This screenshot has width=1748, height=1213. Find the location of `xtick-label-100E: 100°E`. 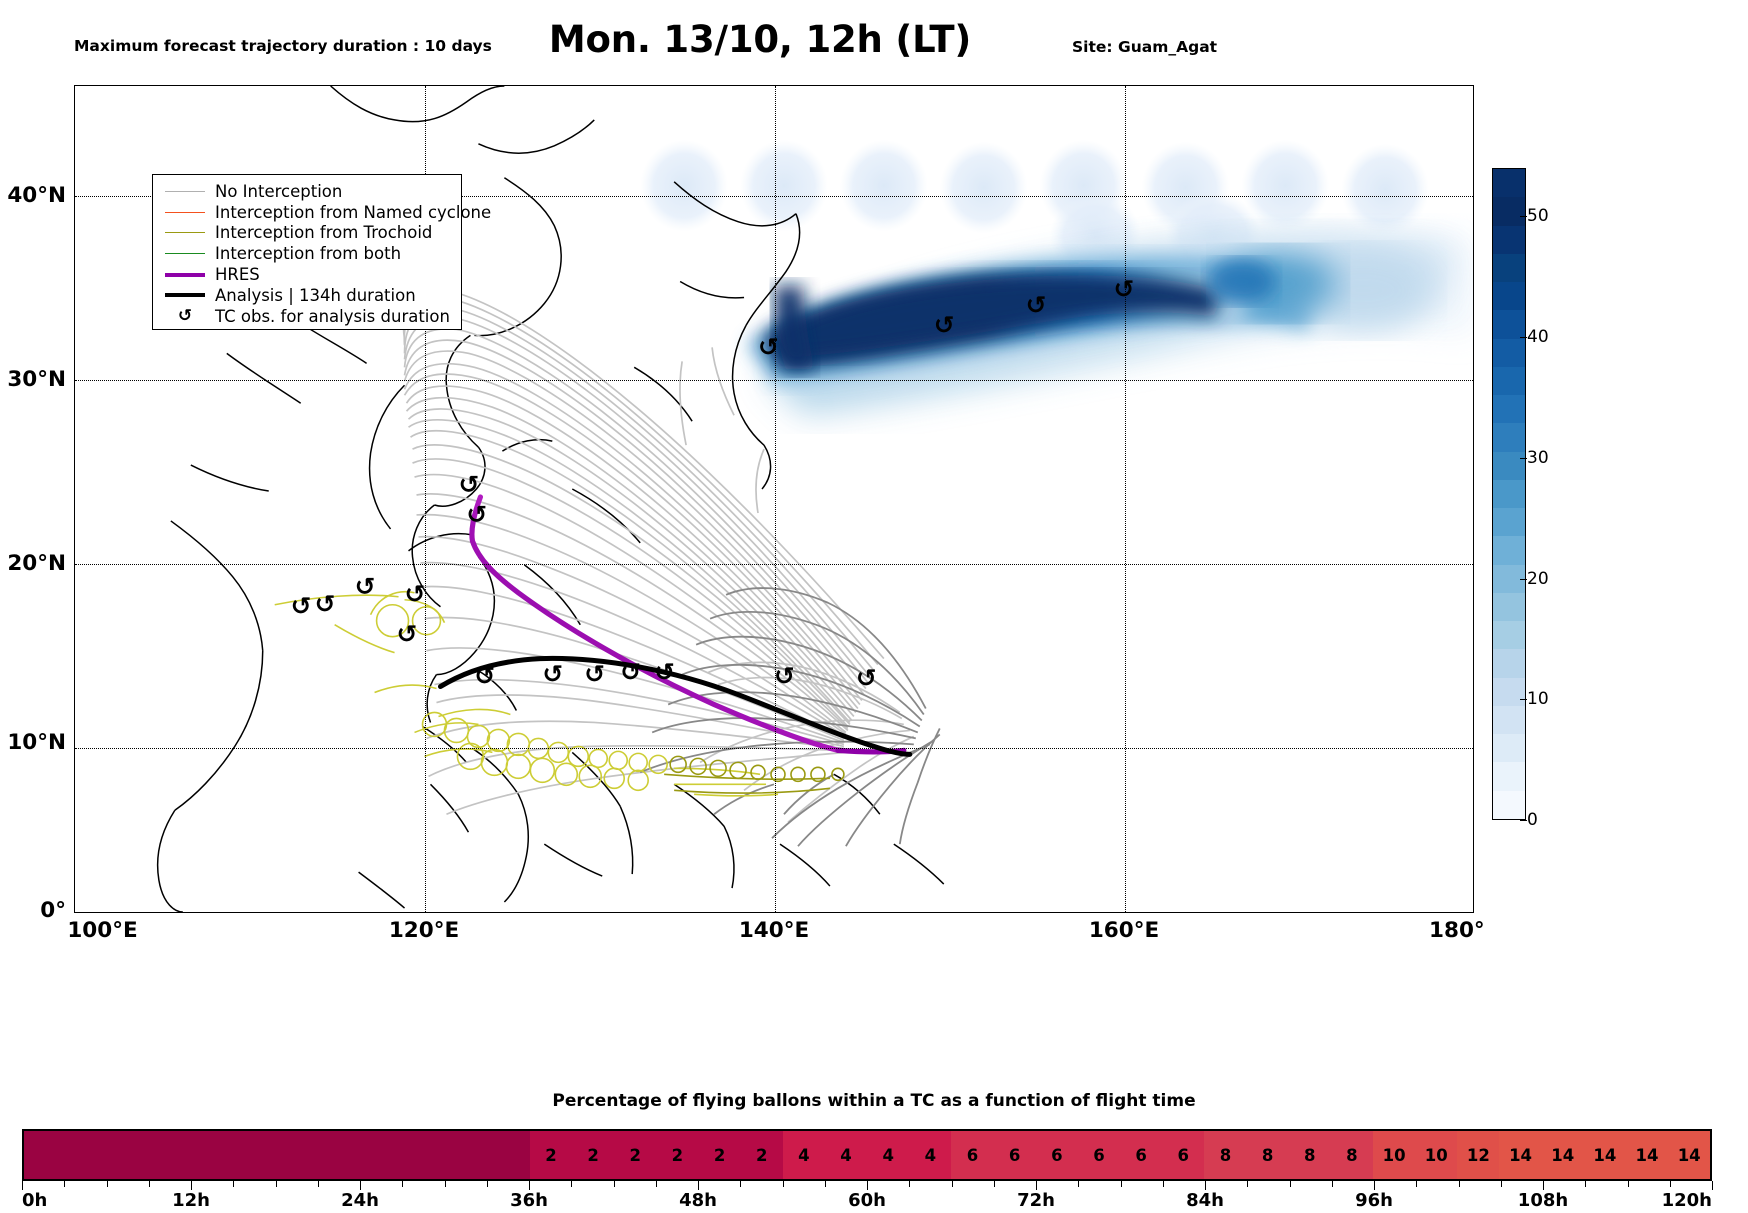

xtick-label-100E: 100°E is located at coordinates (102, 930).